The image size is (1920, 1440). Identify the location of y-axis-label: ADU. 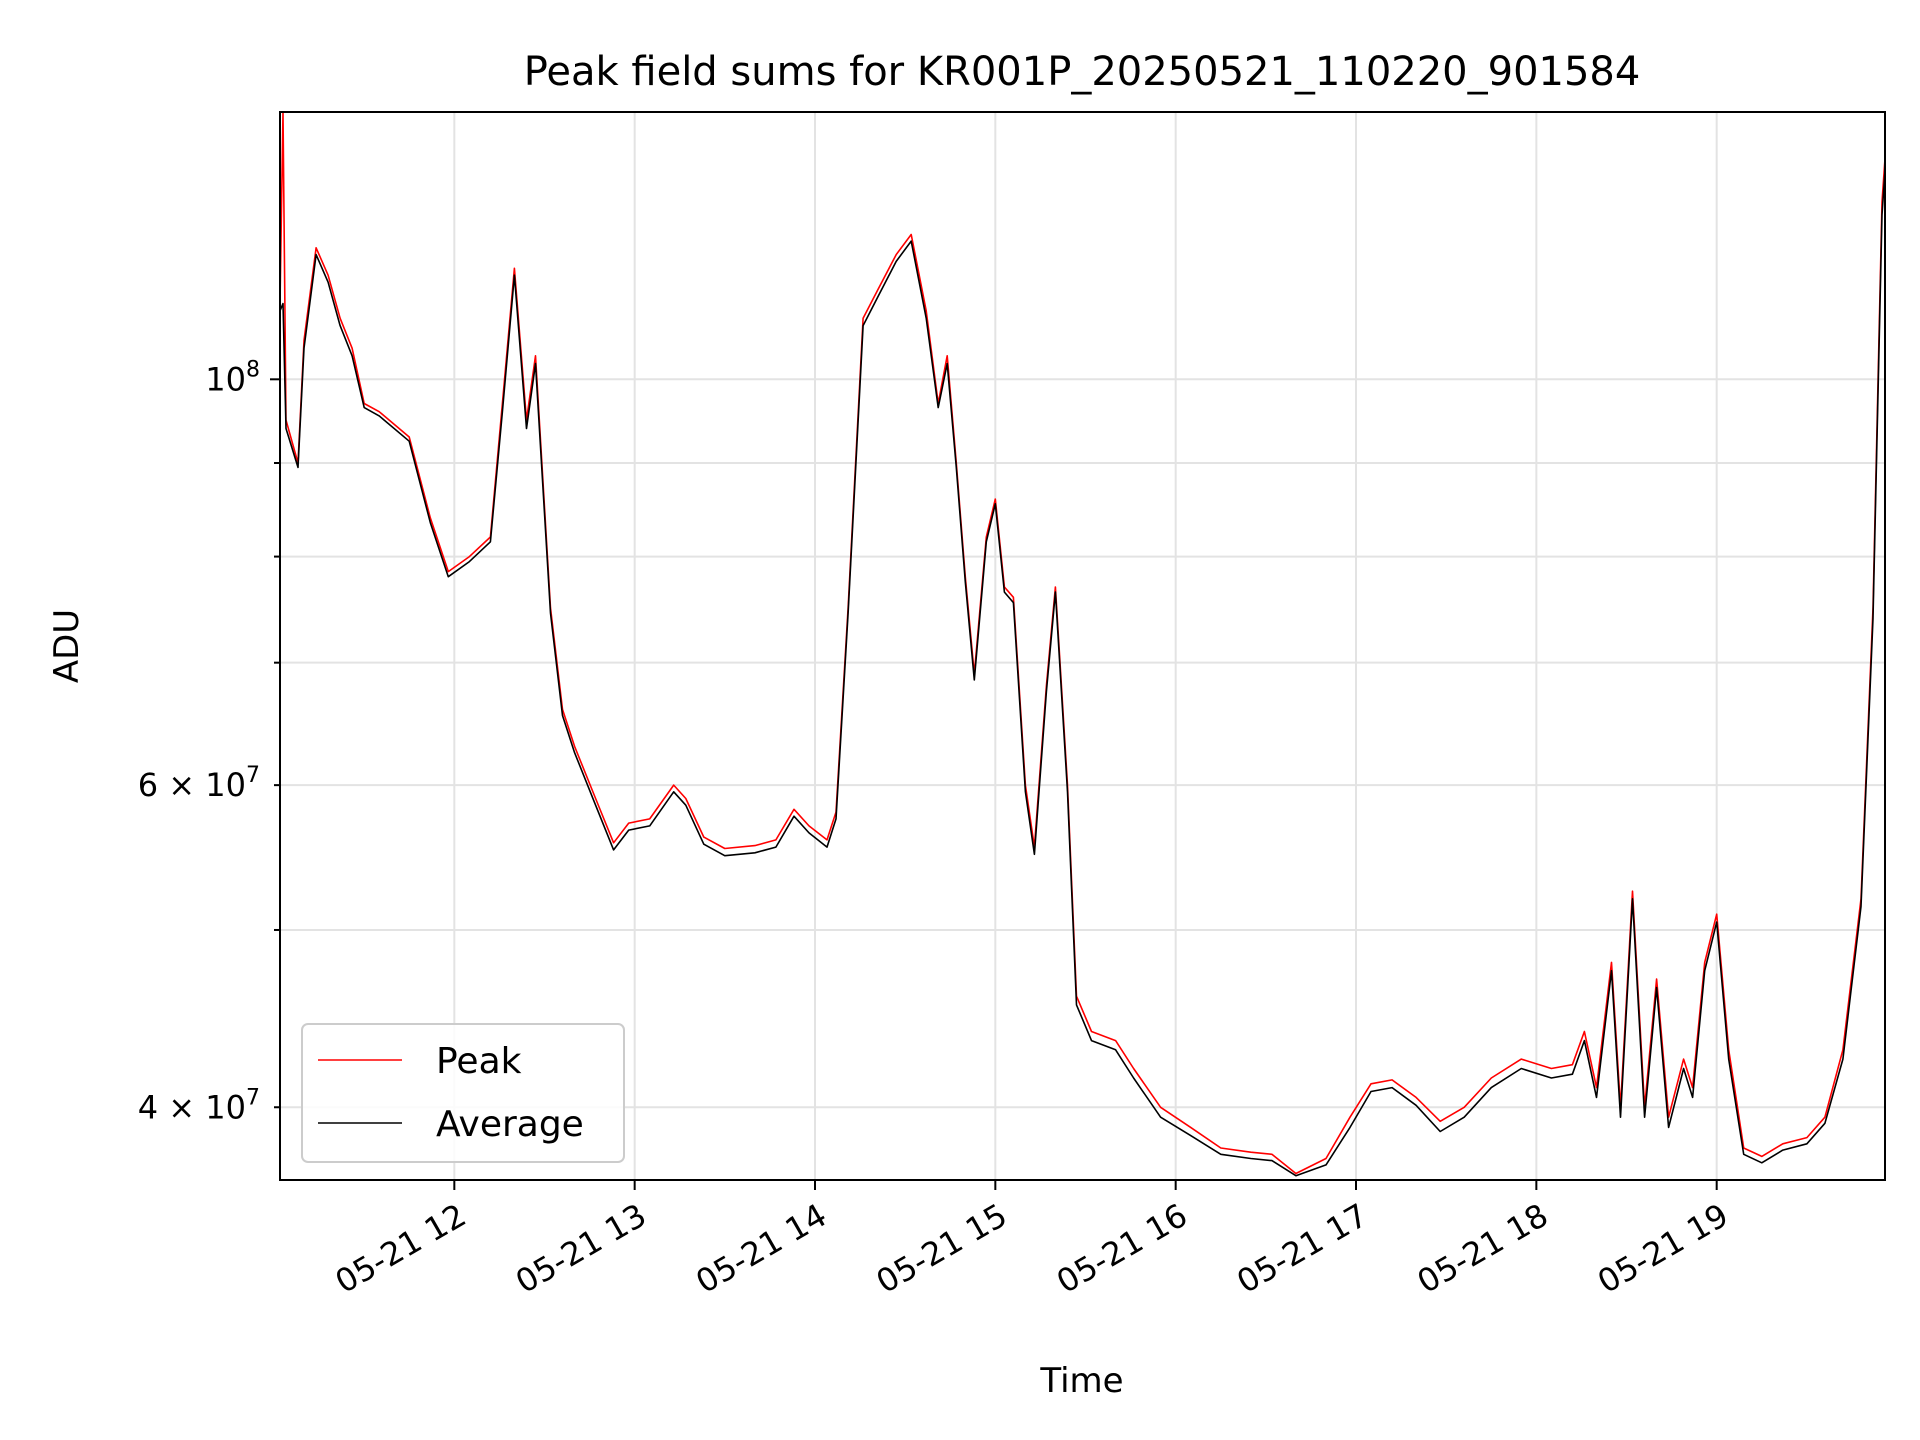
(67, 646).